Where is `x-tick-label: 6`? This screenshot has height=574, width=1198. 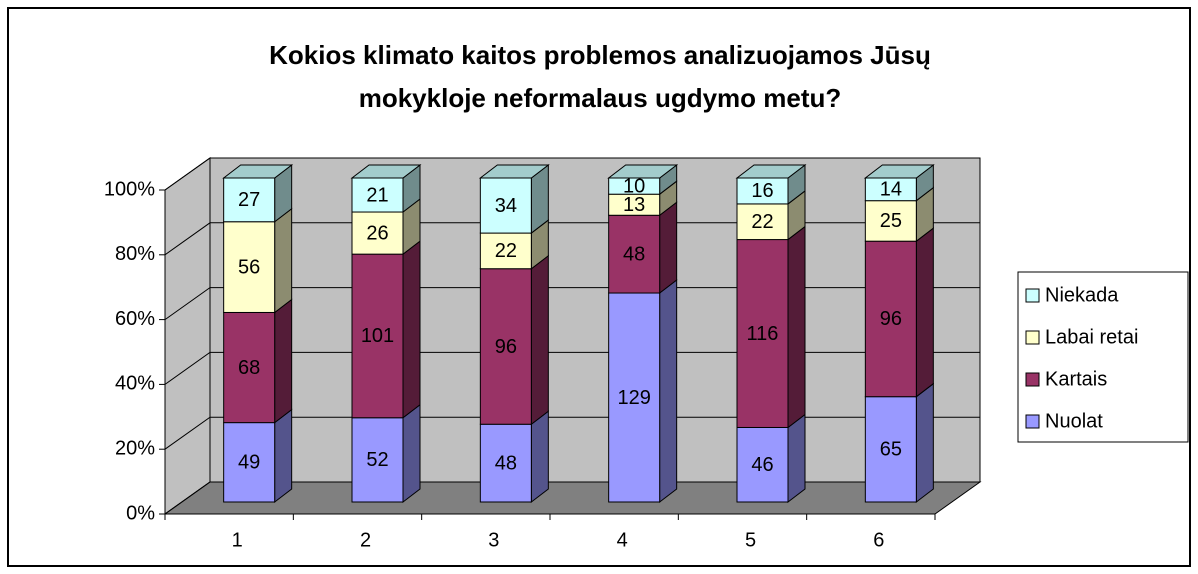 x-tick-label: 6 is located at coordinates (878, 540).